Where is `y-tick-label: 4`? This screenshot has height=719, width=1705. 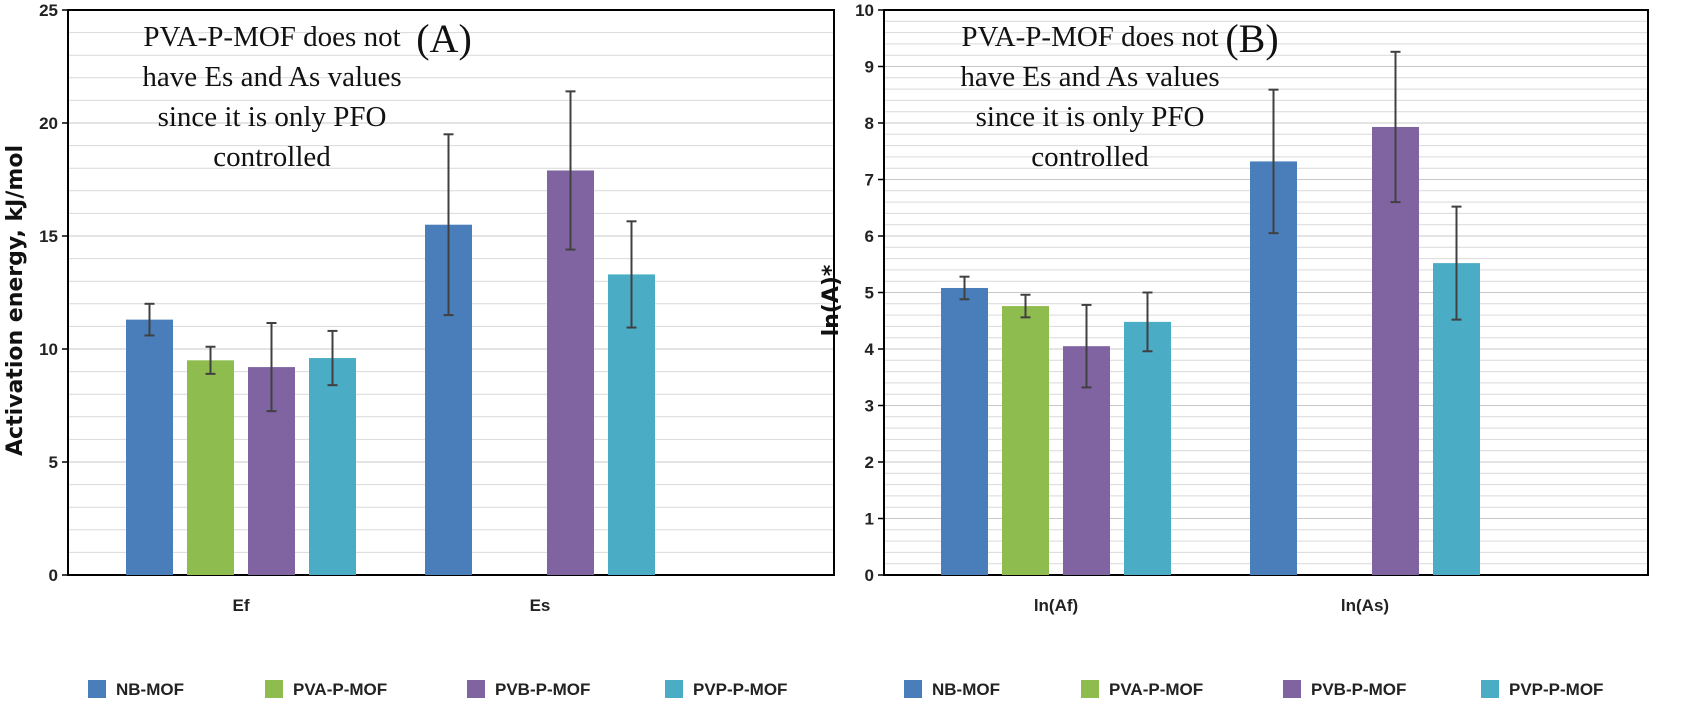
y-tick-label: 4 is located at coordinates (870, 349).